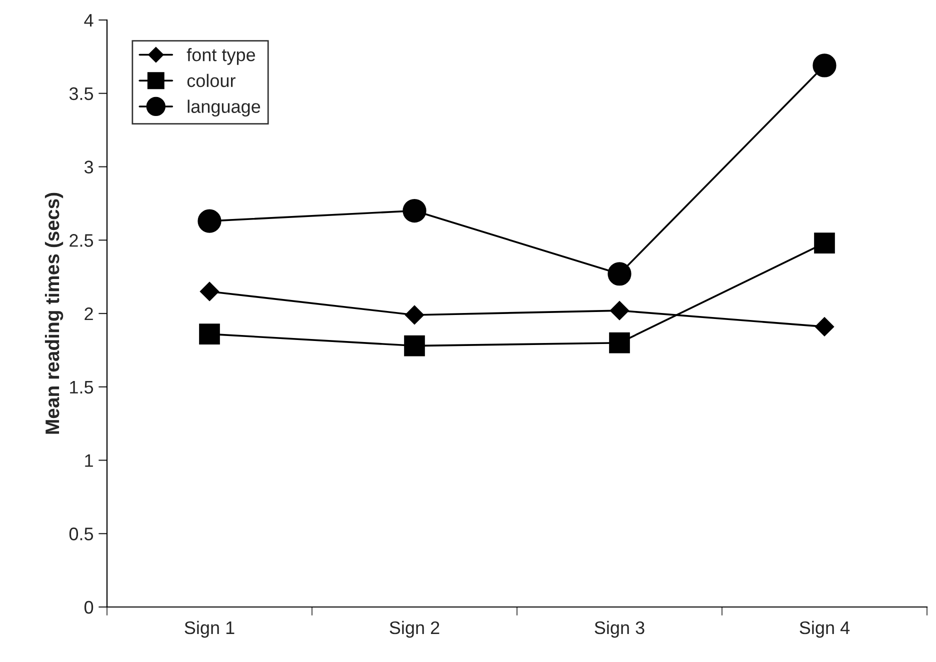 The height and width of the screenshot is (662, 936). What do you see at coordinates (209, 629) in the screenshot?
I see `x-tick-label: Sign 1` at bounding box center [209, 629].